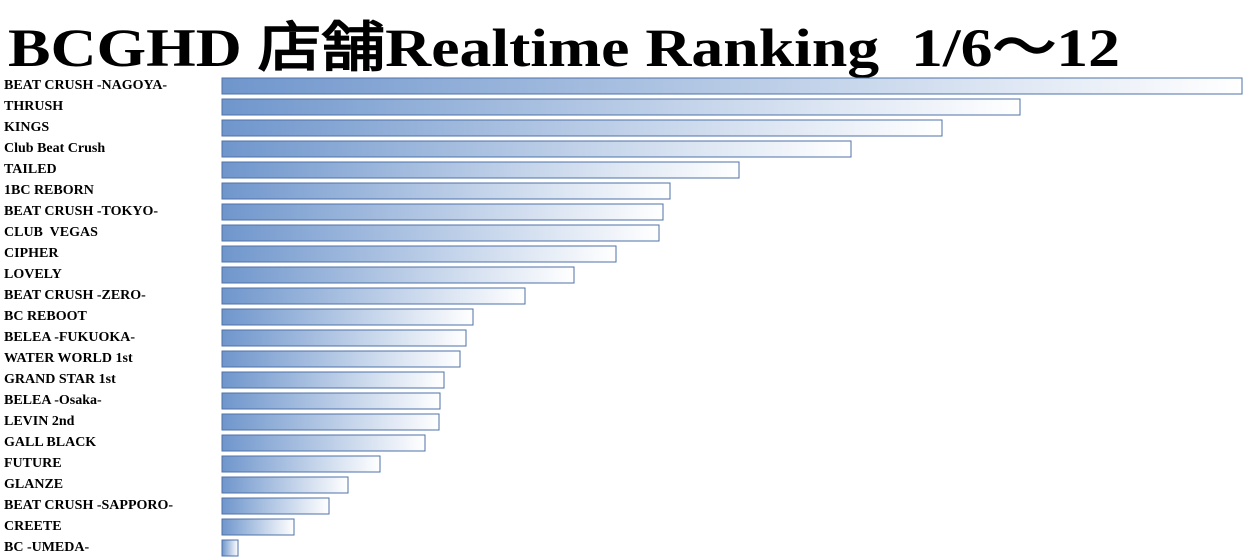  Describe the element at coordinates (69, 337) in the screenshot. I see `category-label: BELEA -FUKUOKA-` at that location.